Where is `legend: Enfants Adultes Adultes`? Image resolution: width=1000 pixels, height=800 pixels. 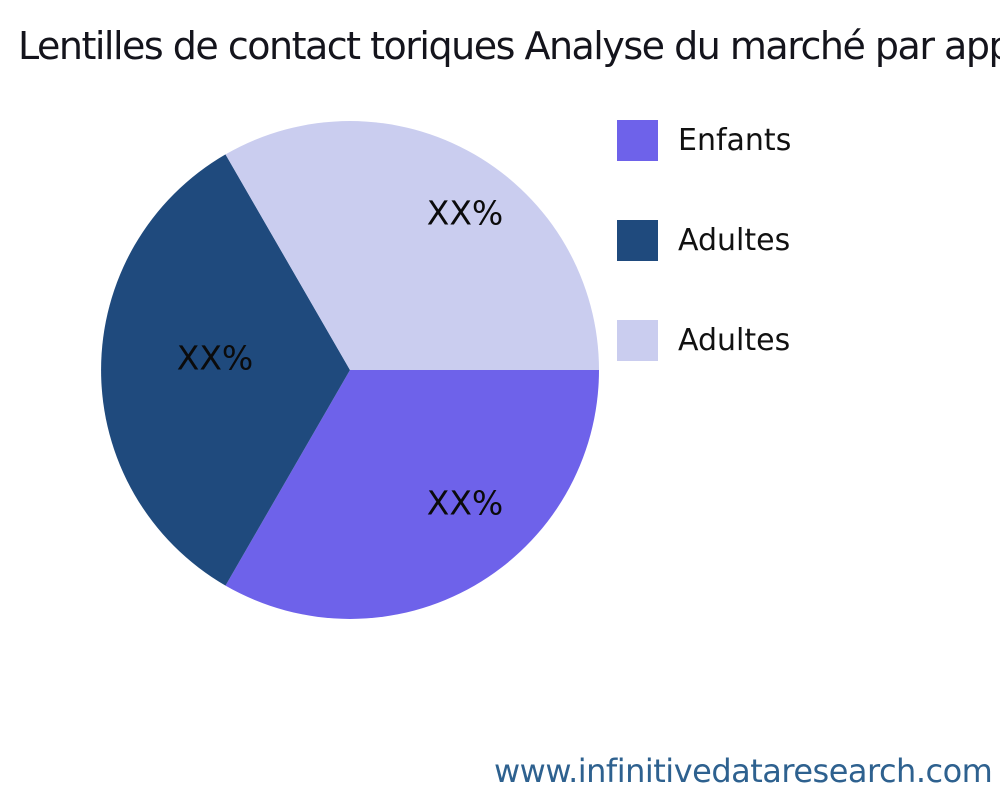
legend: Enfants Adultes Adultes is located at coordinates (704, 240).